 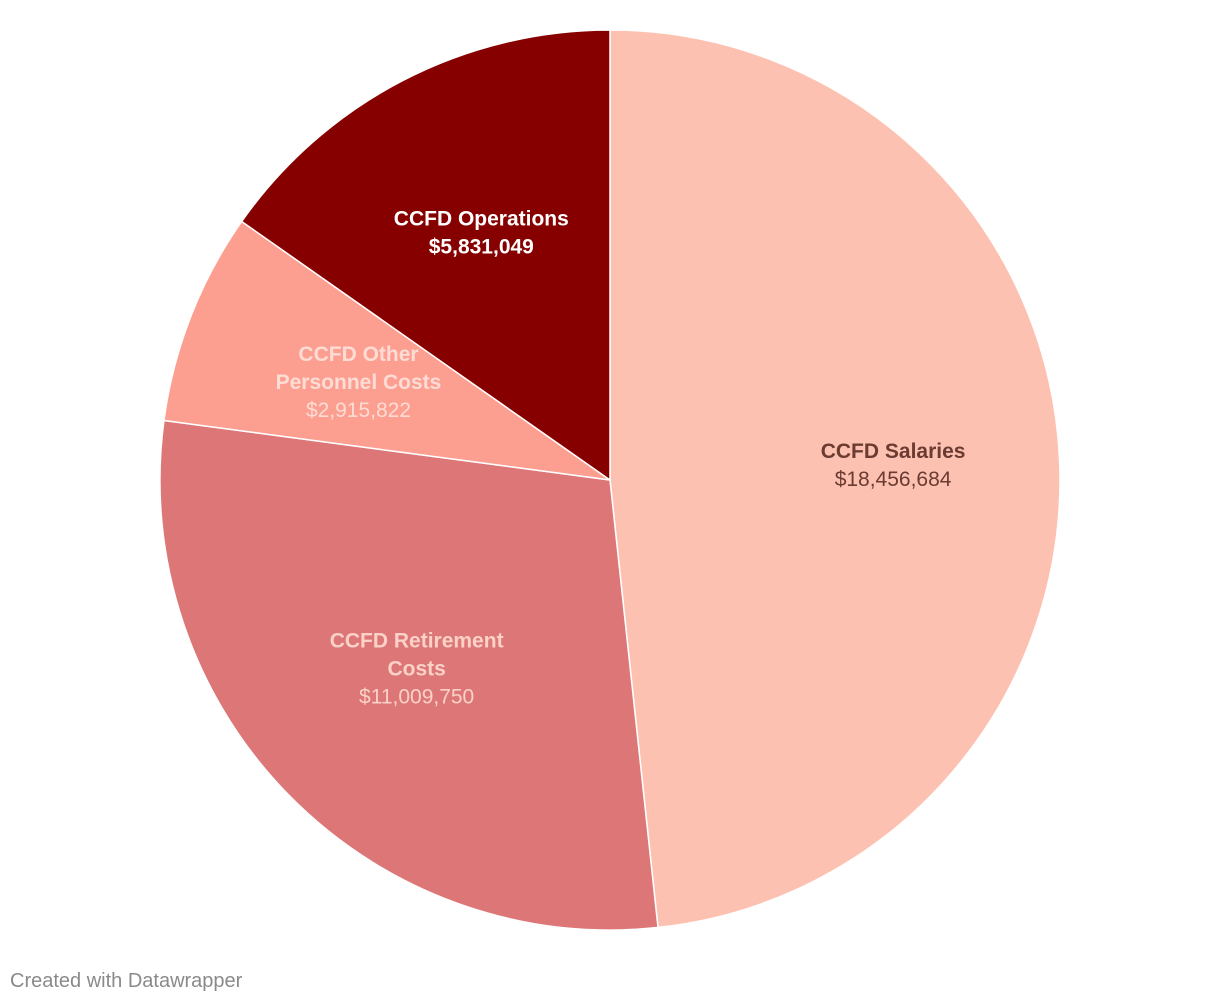 I want to click on pie-label-value-2: $2,915,822, so click(x=358, y=410).